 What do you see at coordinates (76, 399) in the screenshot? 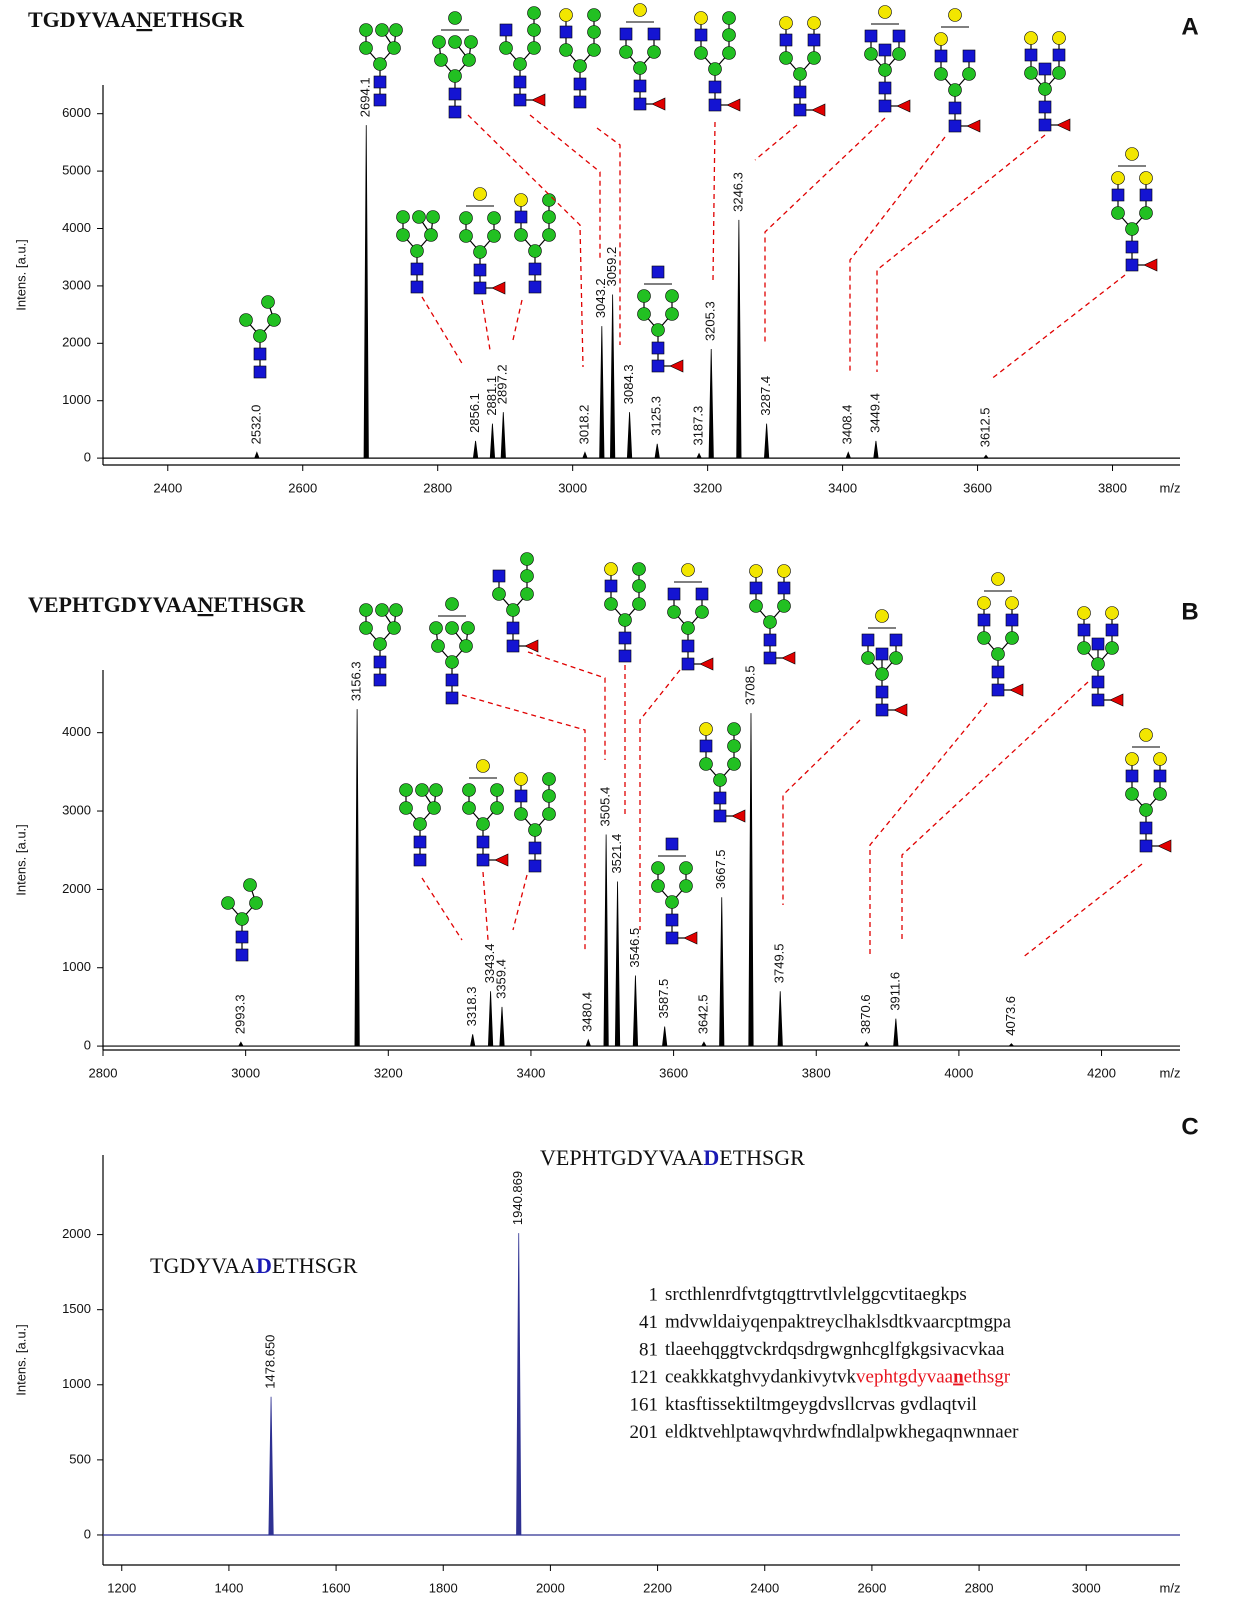
I see `y-tick-label: 1000` at bounding box center [76, 399].